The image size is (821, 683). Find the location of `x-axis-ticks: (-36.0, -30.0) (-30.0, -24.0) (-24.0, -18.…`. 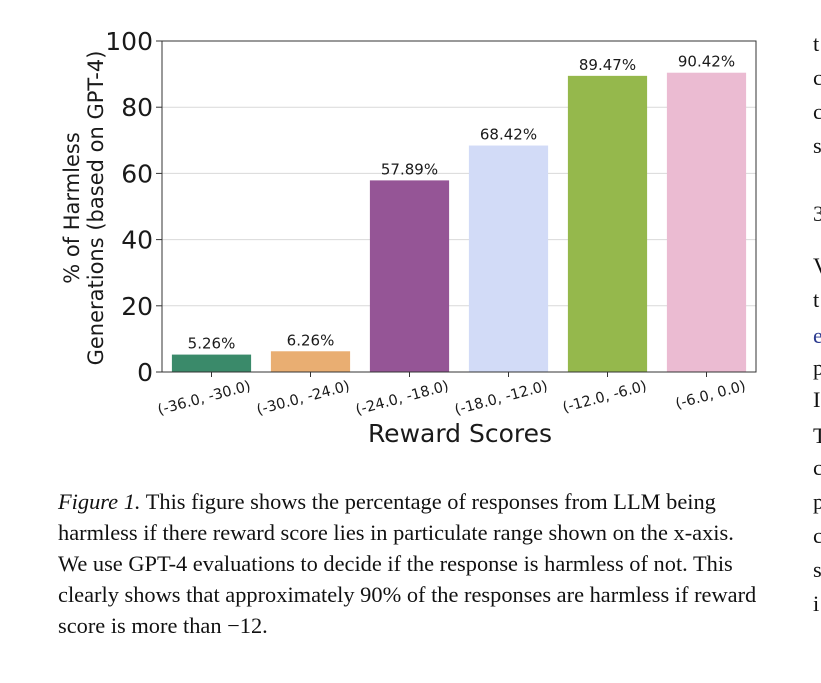

x-axis-ticks: (-36.0, -30.0) (-30.0, -24.0) (-24.0, -18.… is located at coordinates (452, 395).